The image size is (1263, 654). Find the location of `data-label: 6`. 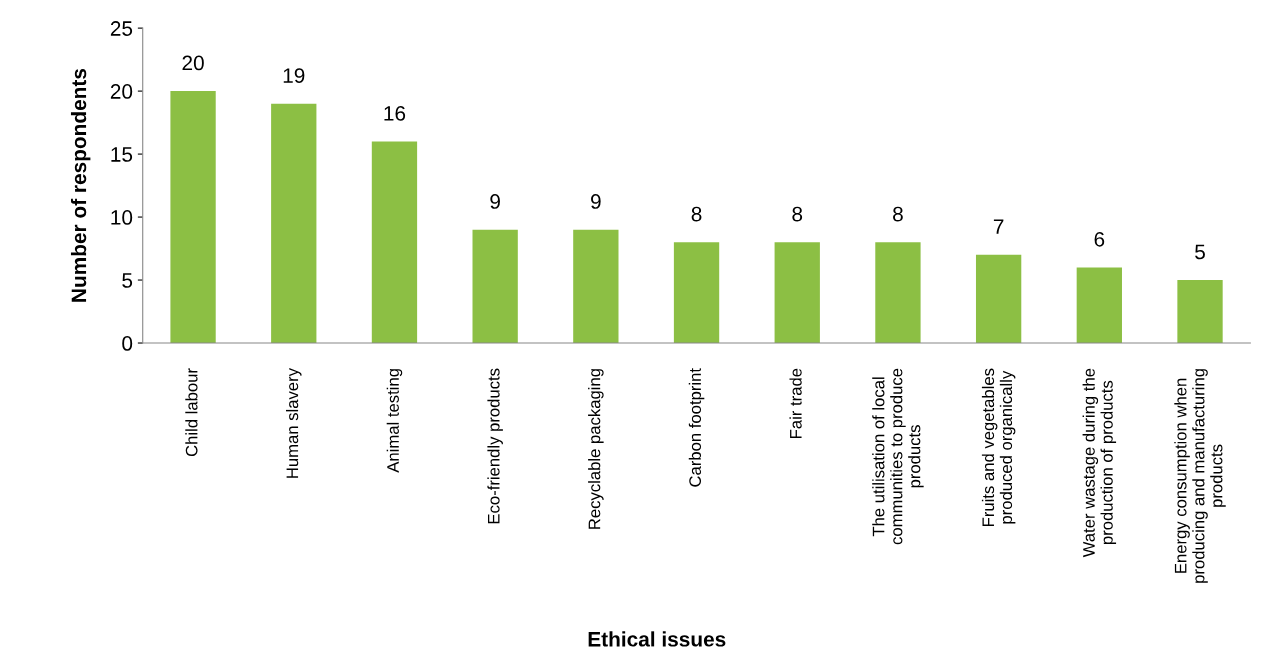

data-label: 6 is located at coordinates (1099, 239).